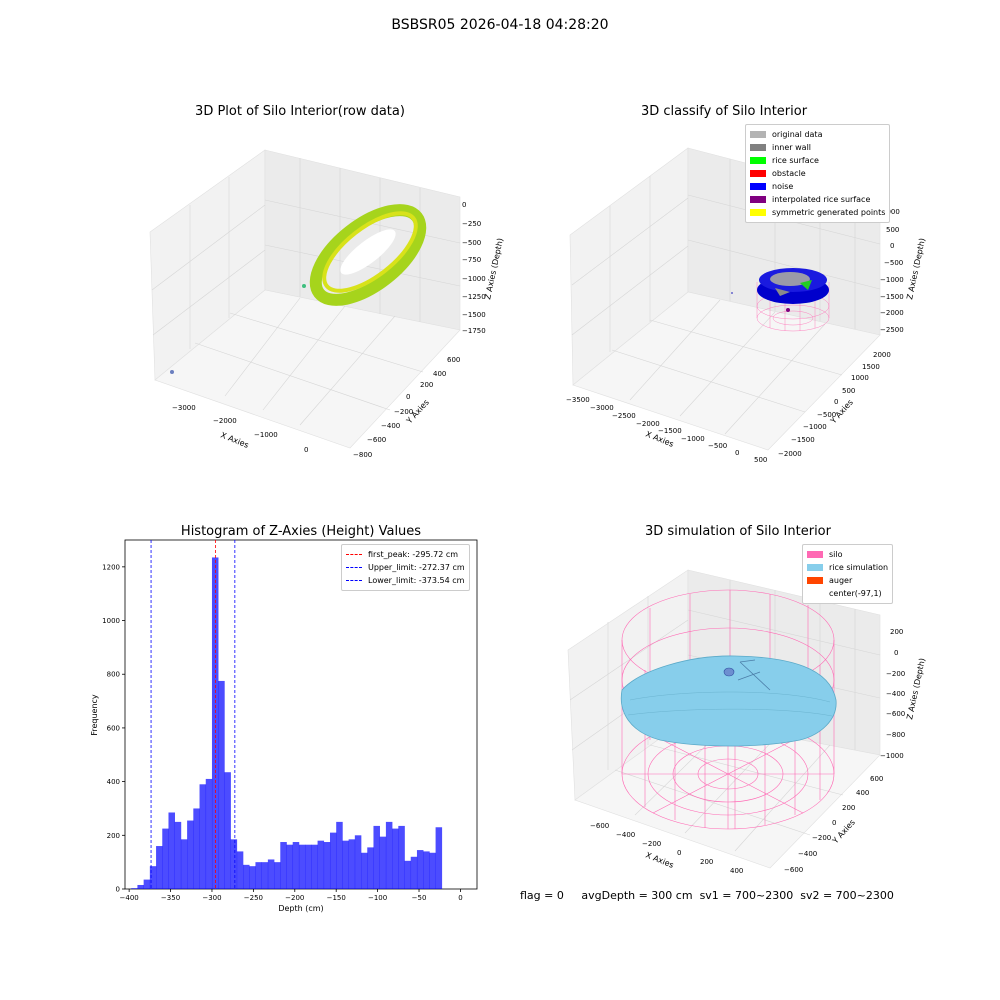  What do you see at coordinates (111, 567) in the screenshot?
I see `y-tick-label: 1200` at bounding box center [111, 567].